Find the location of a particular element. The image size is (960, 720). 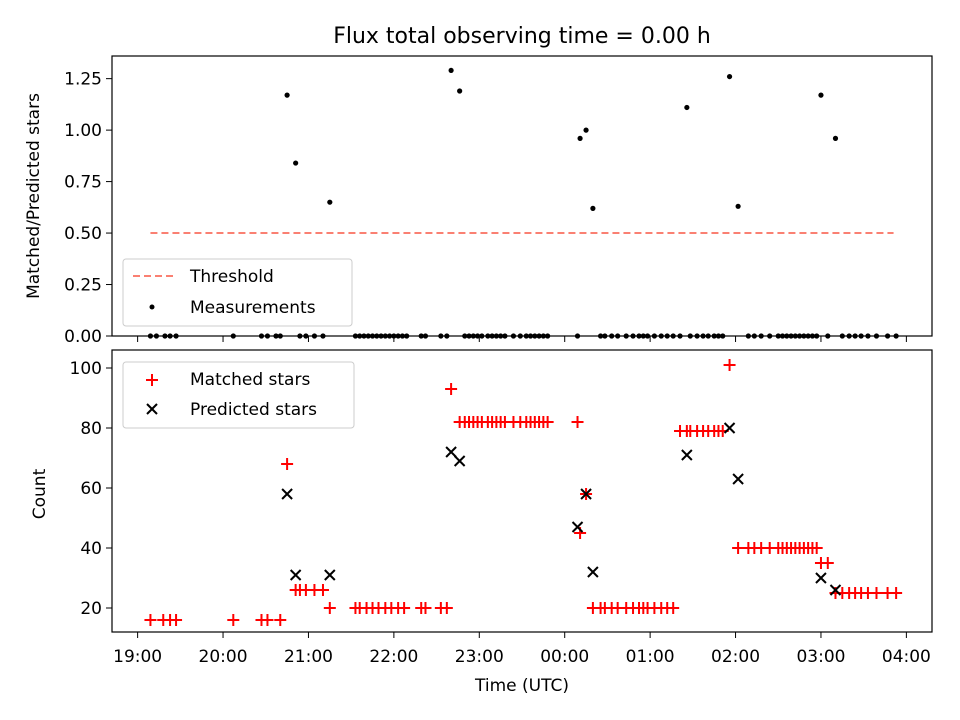

count-y-tick-label: 60 is located at coordinates (91, 489).